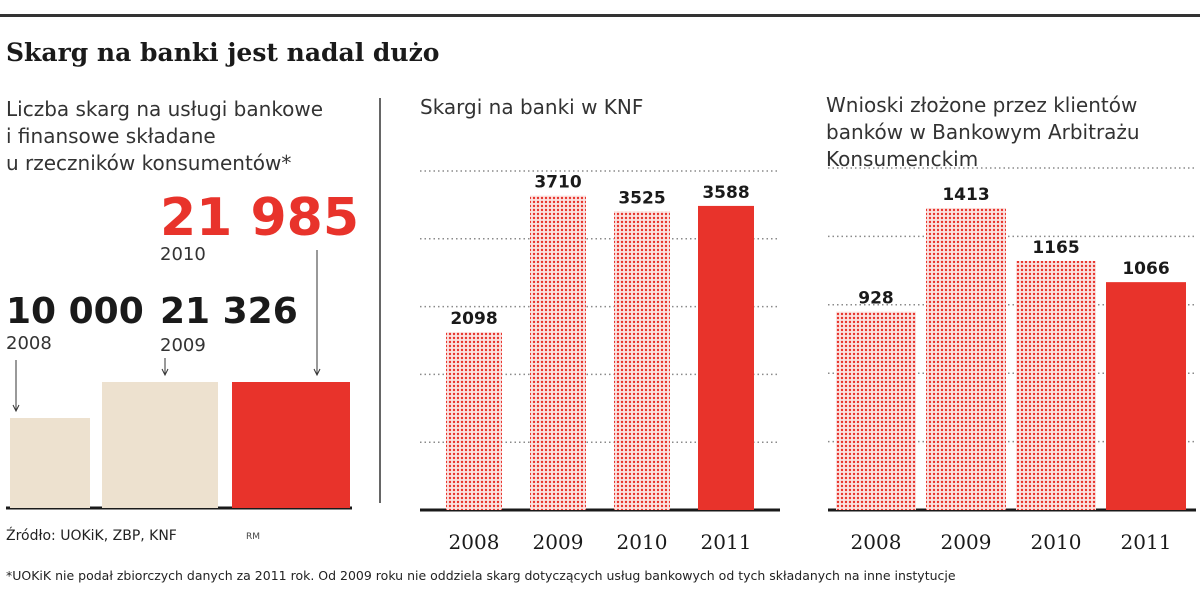  Describe the element at coordinates (966, 358) in the screenshot. I see `chart2-bar-2009` at that location.